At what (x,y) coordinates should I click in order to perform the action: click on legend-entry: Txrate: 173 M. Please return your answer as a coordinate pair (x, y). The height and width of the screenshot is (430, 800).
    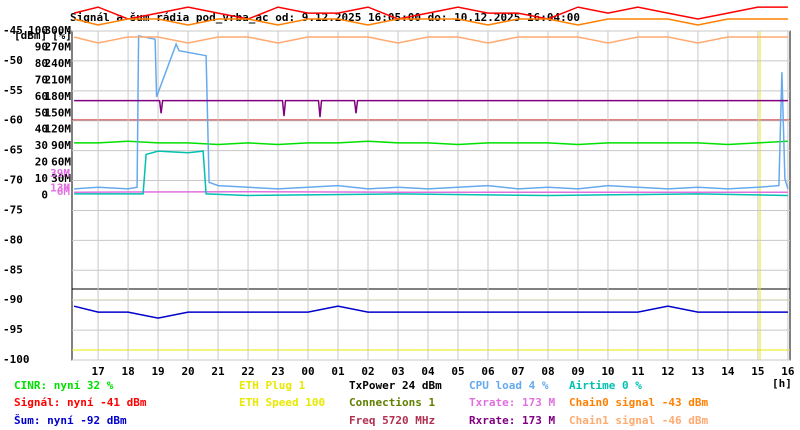
    Looking at the image, I should click on (512, 402).